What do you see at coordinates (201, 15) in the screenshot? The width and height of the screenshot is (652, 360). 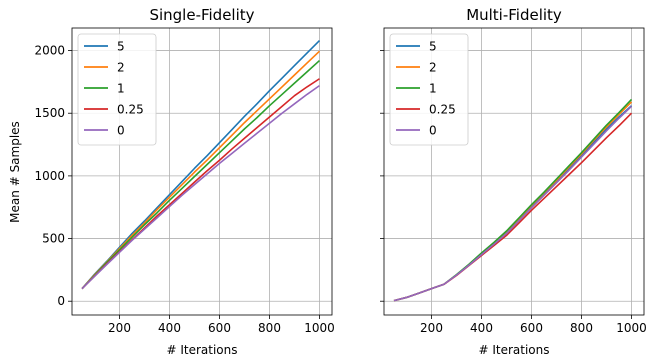 I see `chart-title: Single-Fidelity` at bounding box center [201, 15].